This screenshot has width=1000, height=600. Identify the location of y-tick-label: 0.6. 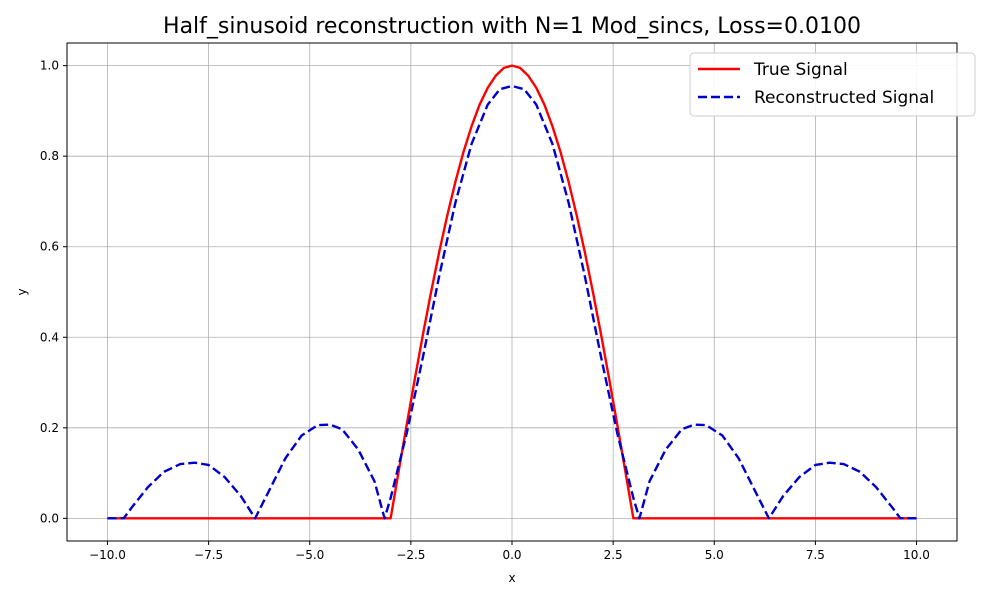
(49, 247).